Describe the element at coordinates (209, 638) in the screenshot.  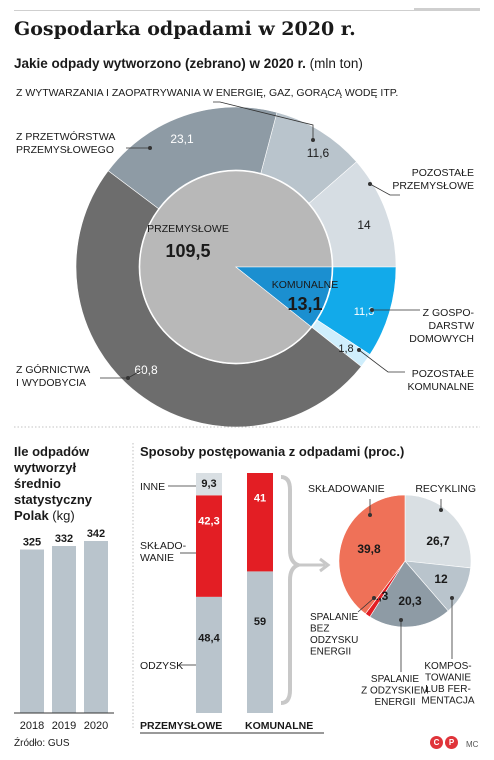
I see `stacked-bar-value: 48,4` at that location.